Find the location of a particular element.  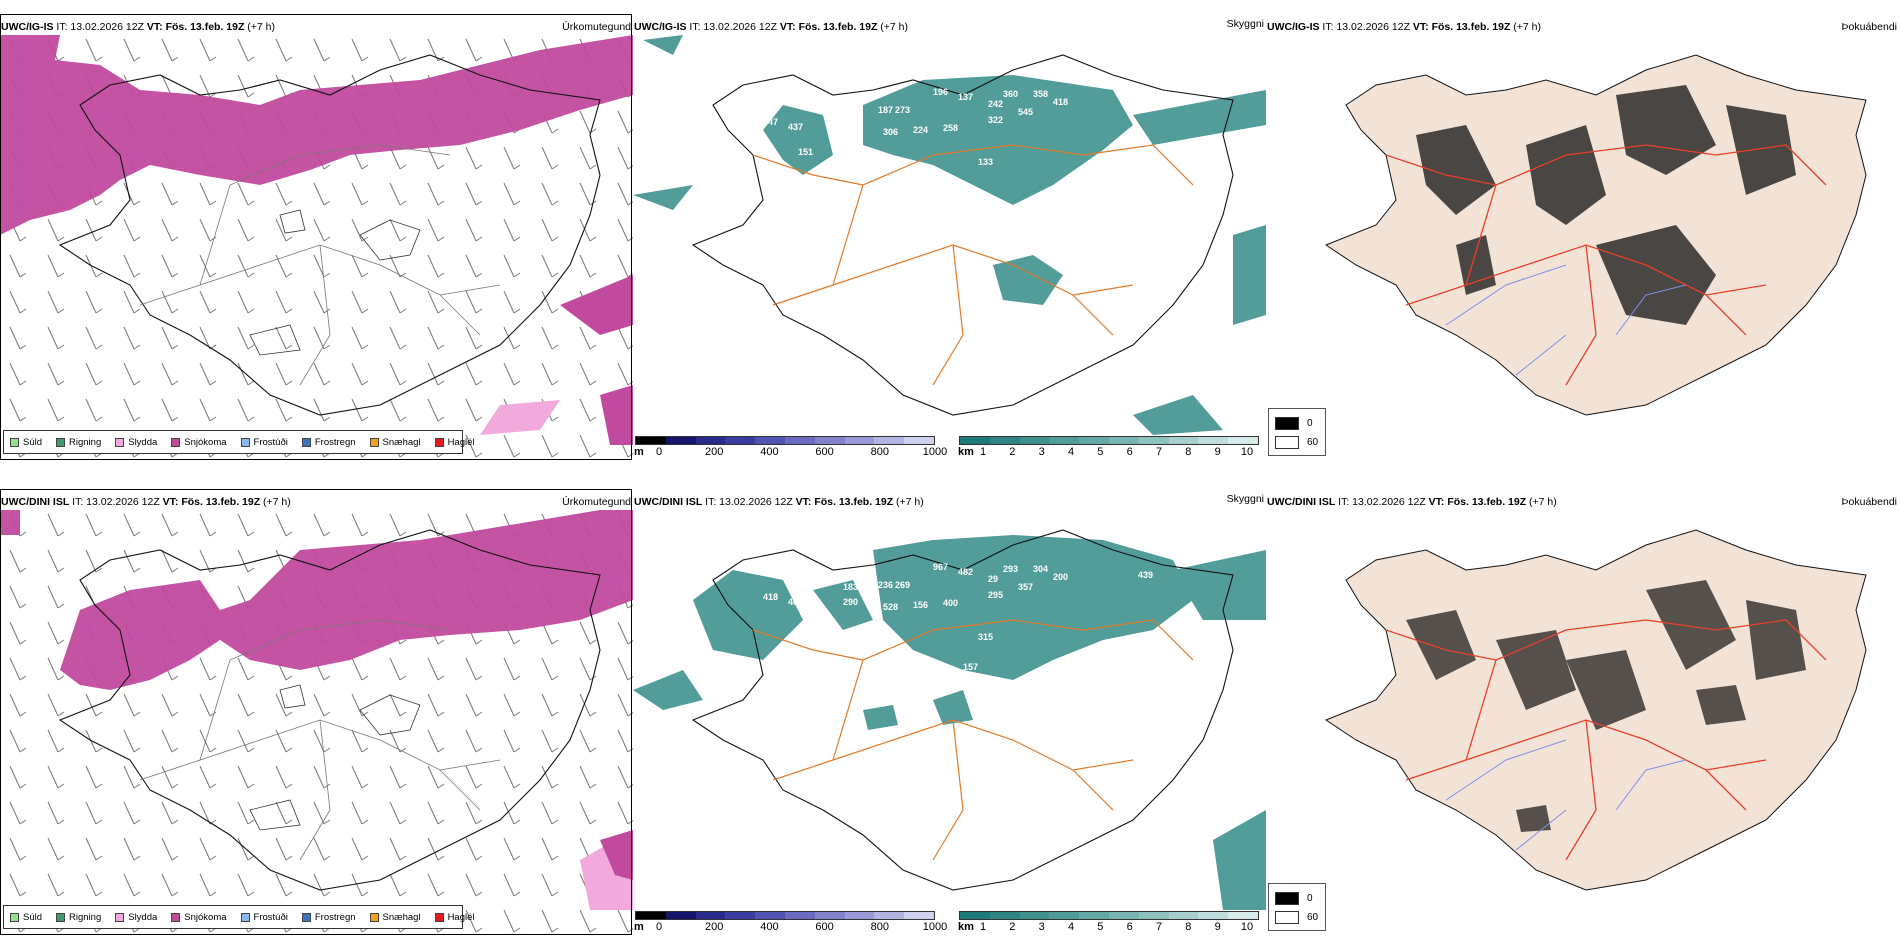

rivers is located at coordinates (1566, 795).